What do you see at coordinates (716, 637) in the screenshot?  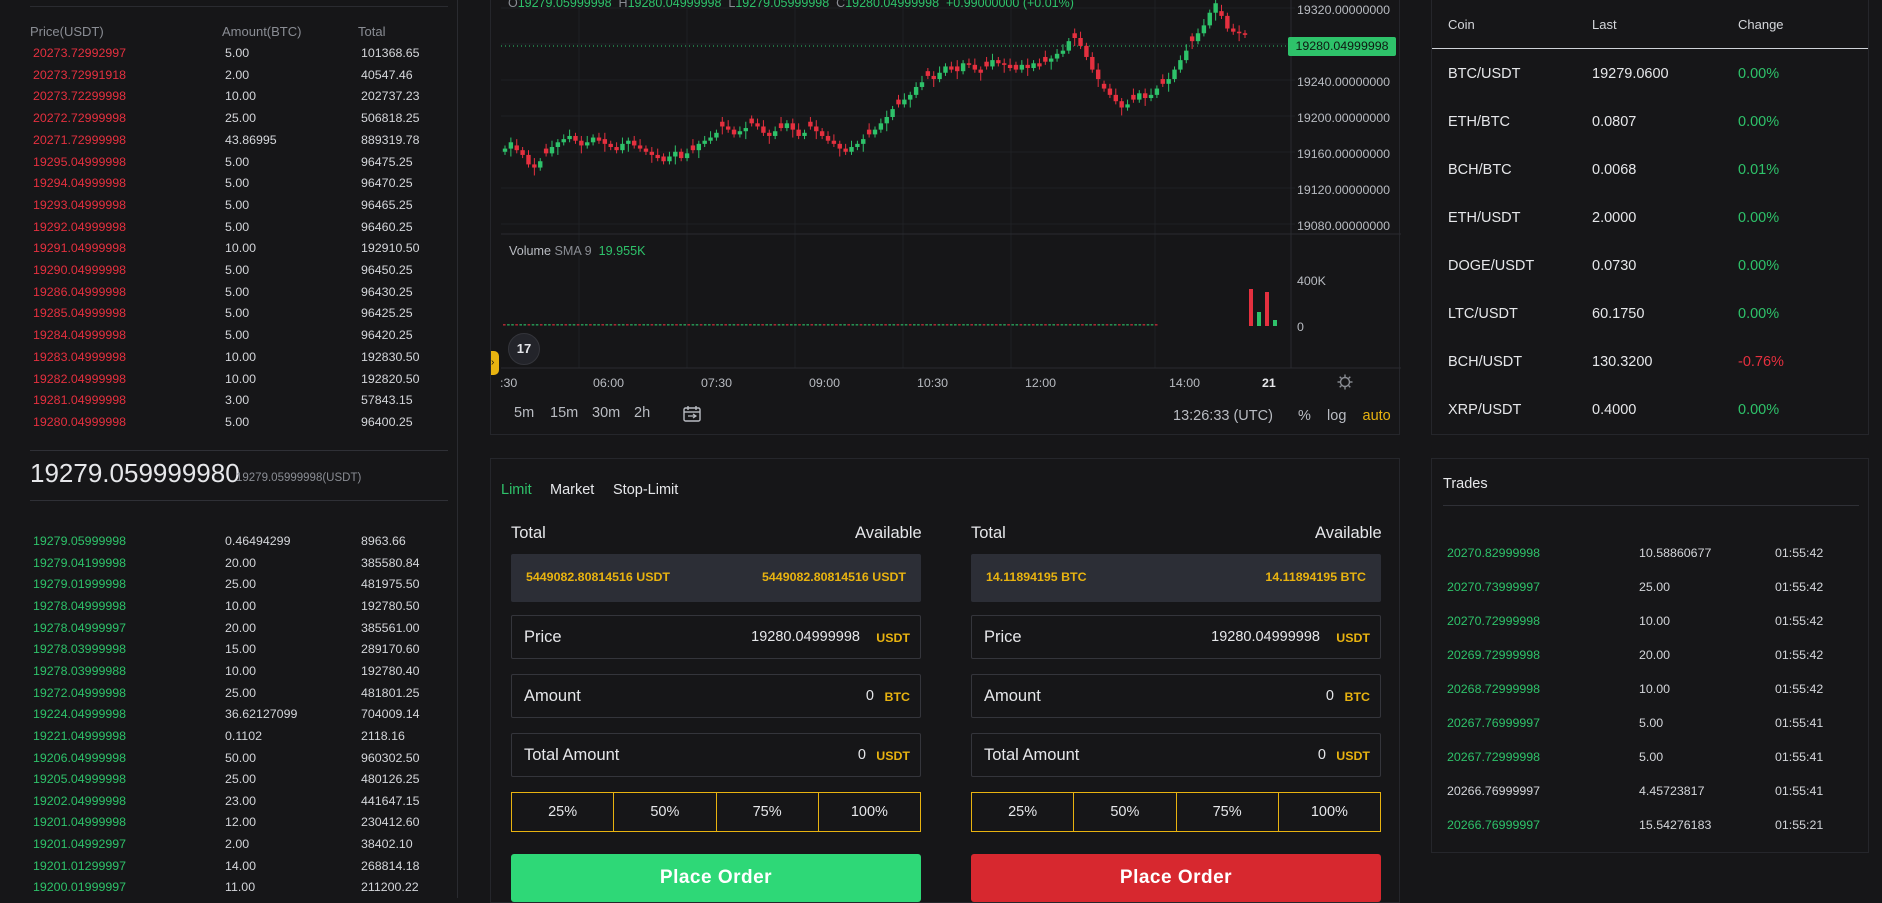 I see `buy-price-field: Price 19280.04999998 USDT` at bounding box center [716, 637].